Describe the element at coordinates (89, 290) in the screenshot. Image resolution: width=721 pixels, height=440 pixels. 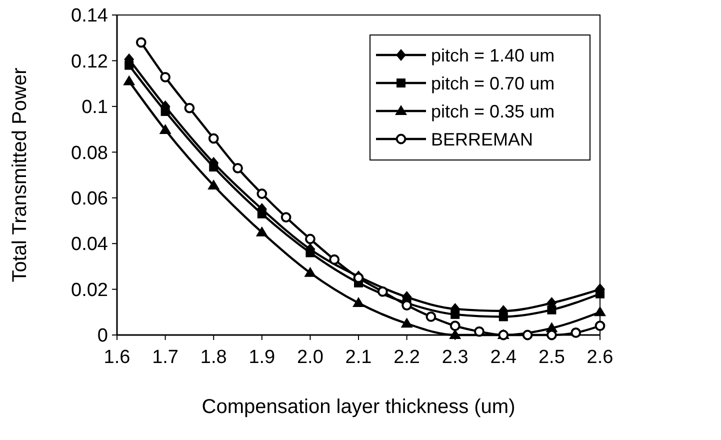
I see `y-tick-label: 0.02` at that location.